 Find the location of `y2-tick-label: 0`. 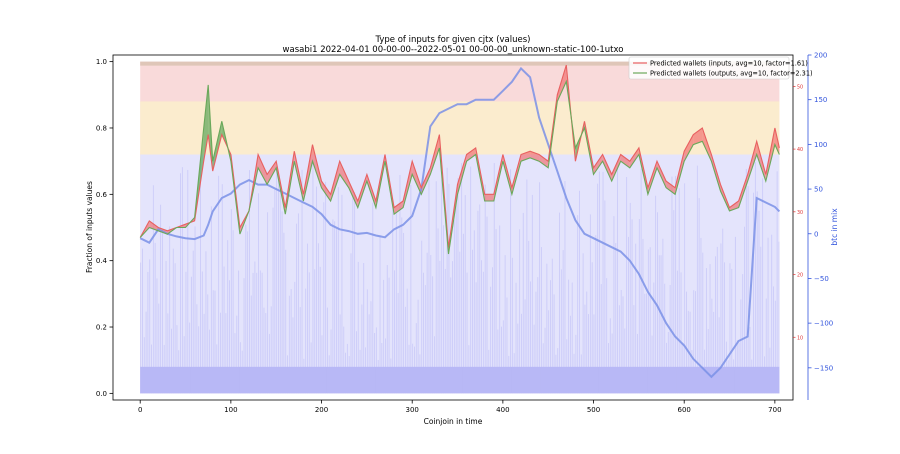

y2-tick-label: 0 is located at coordinates (816, 234).